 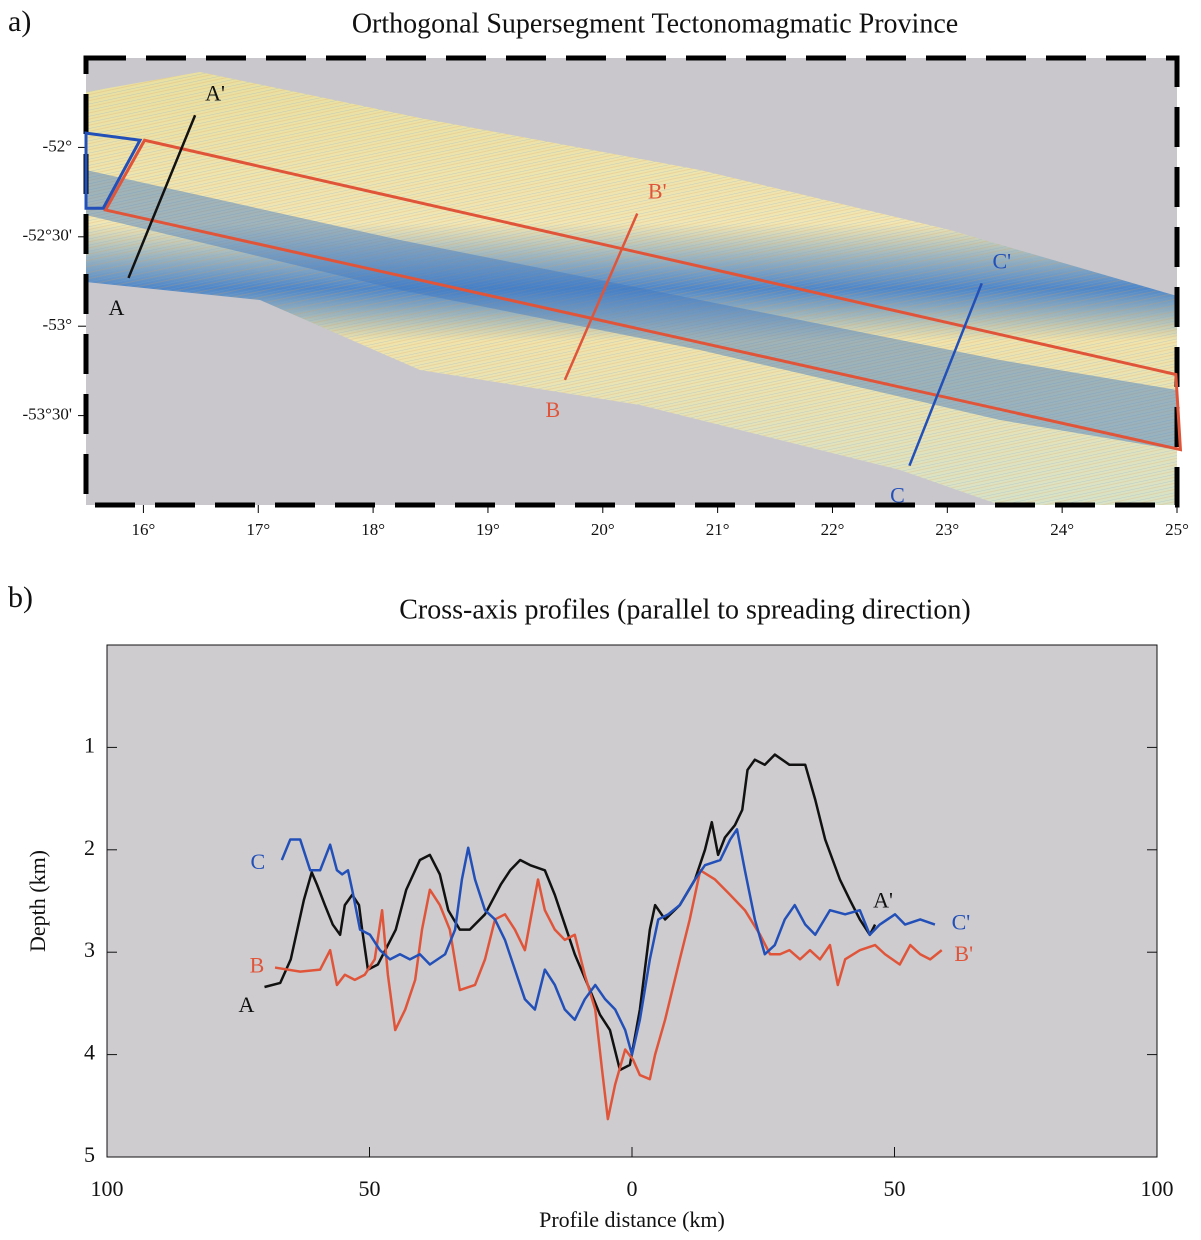 I want to click on profile-start-label: B, so click(x=553, y=409).